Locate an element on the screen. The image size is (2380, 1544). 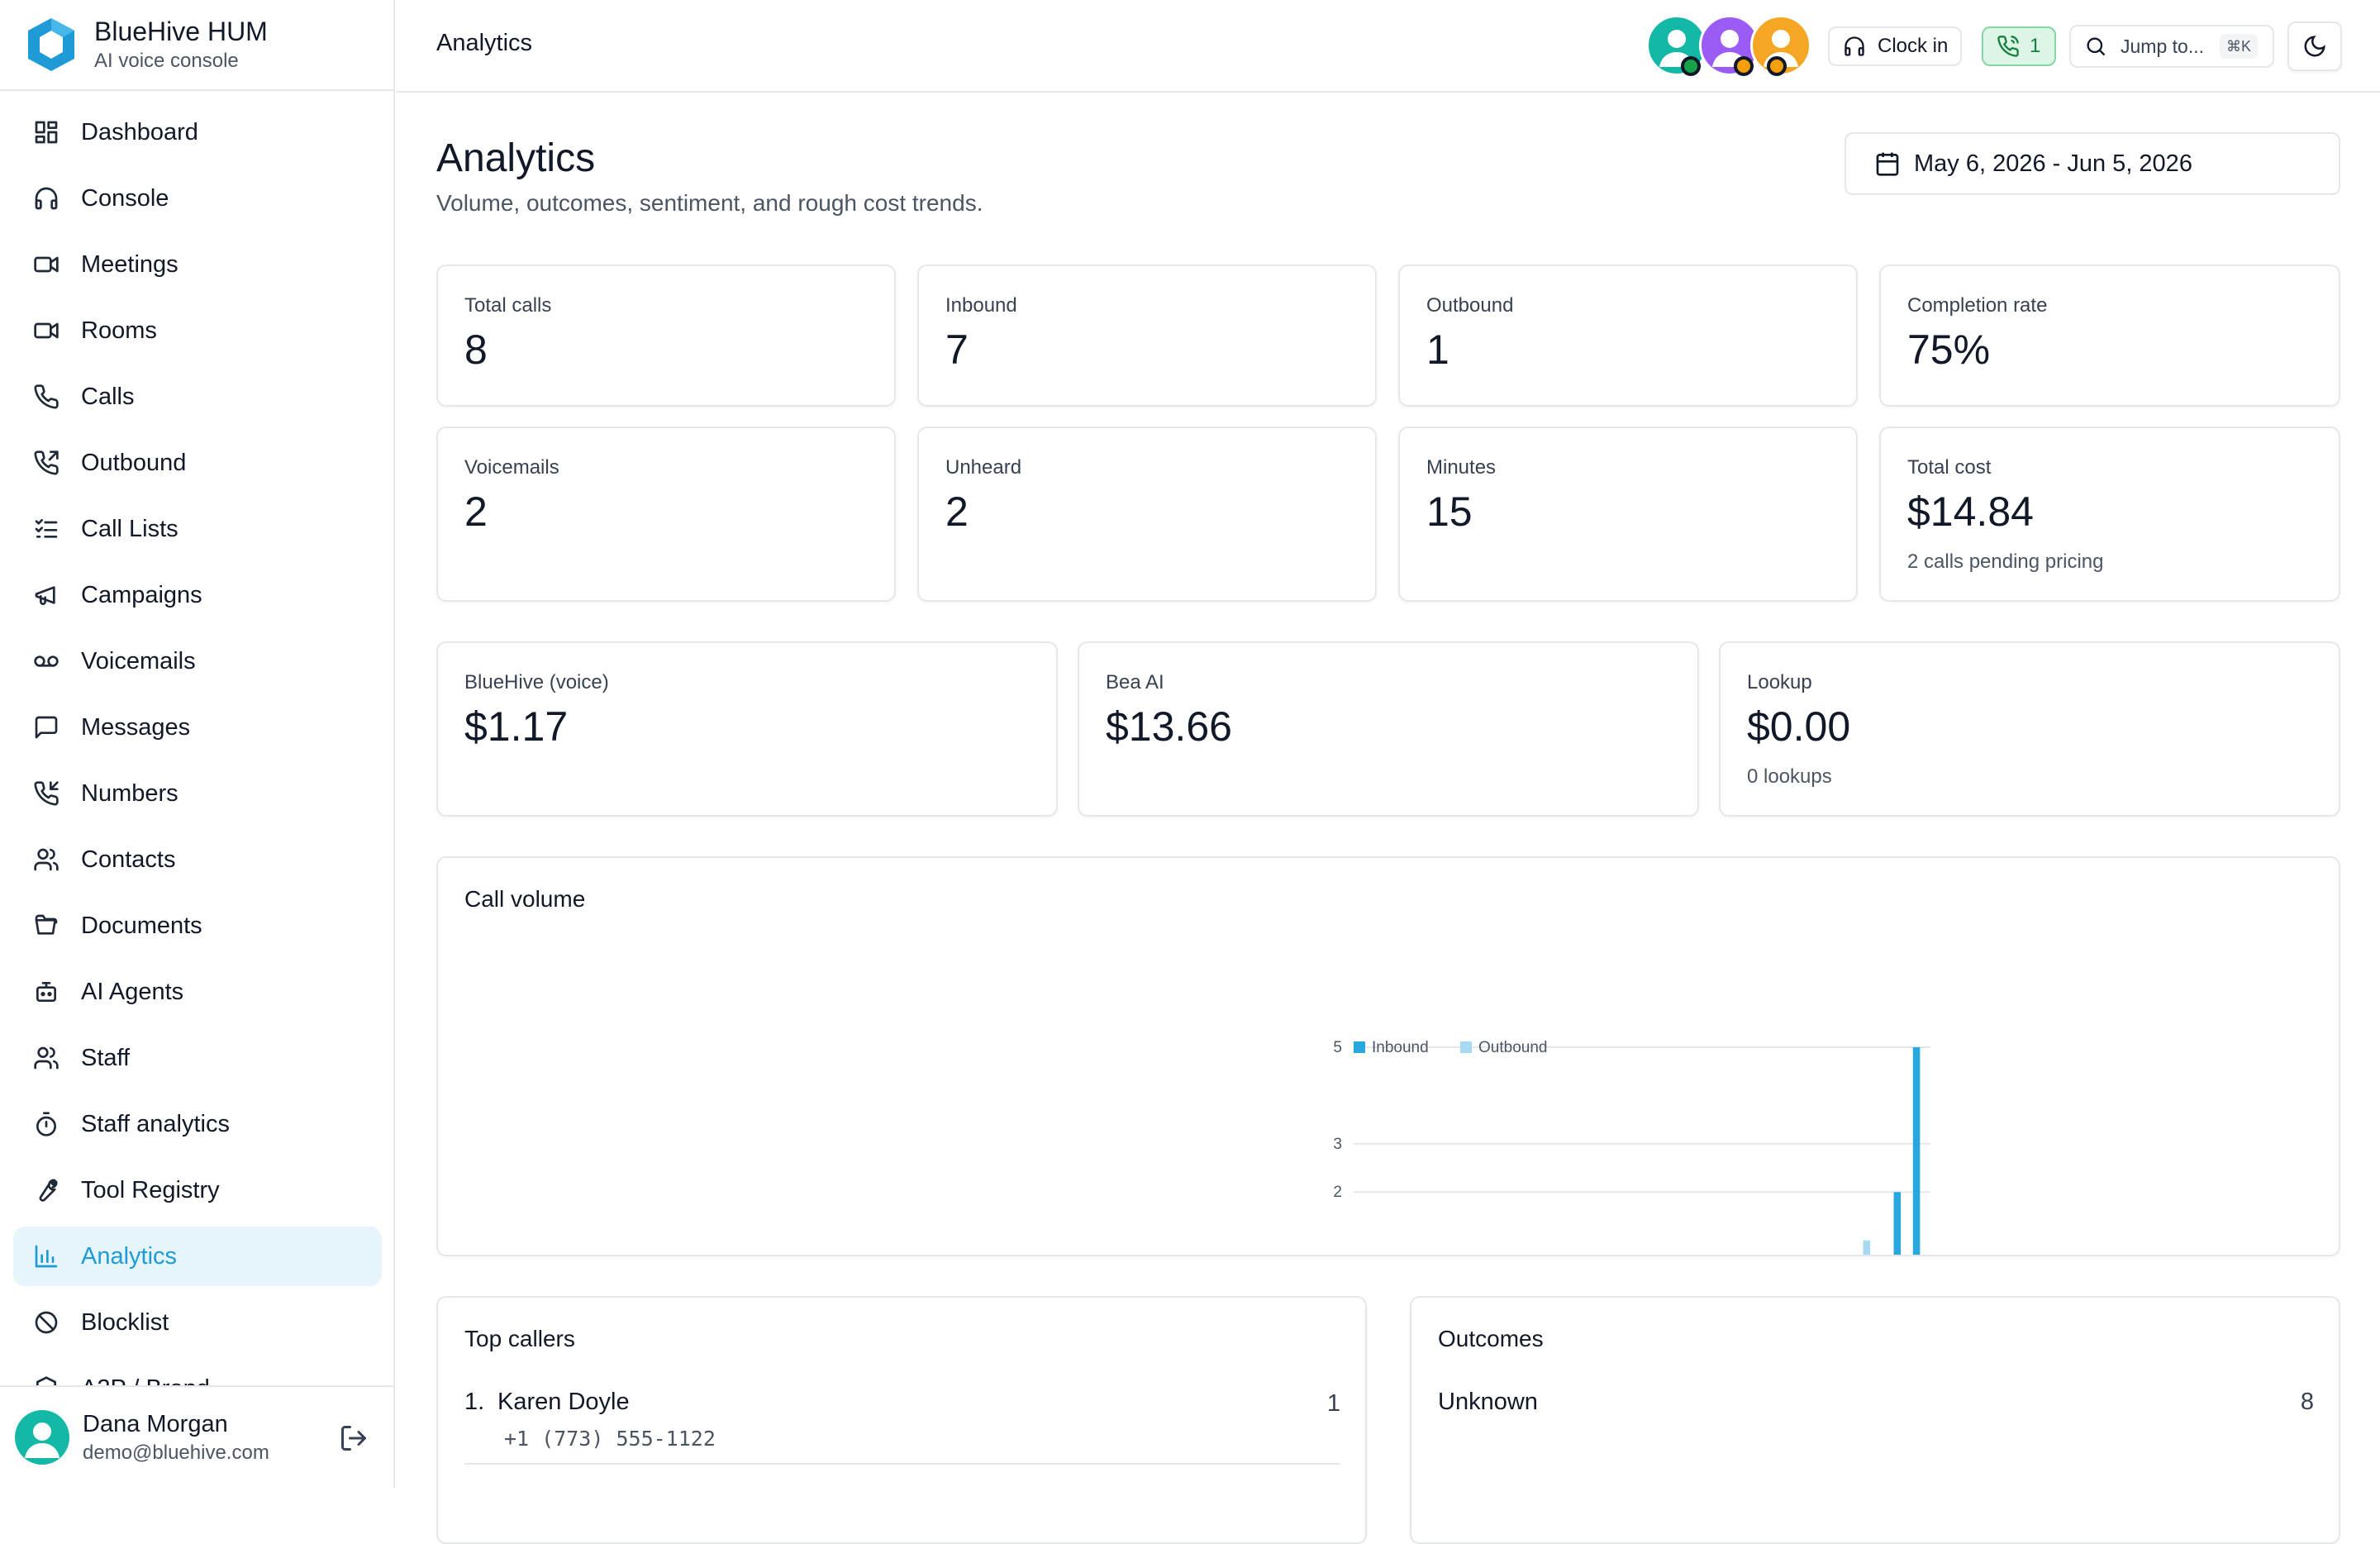
user-name: Dana Morgan is located at coordinates (155, 1424).